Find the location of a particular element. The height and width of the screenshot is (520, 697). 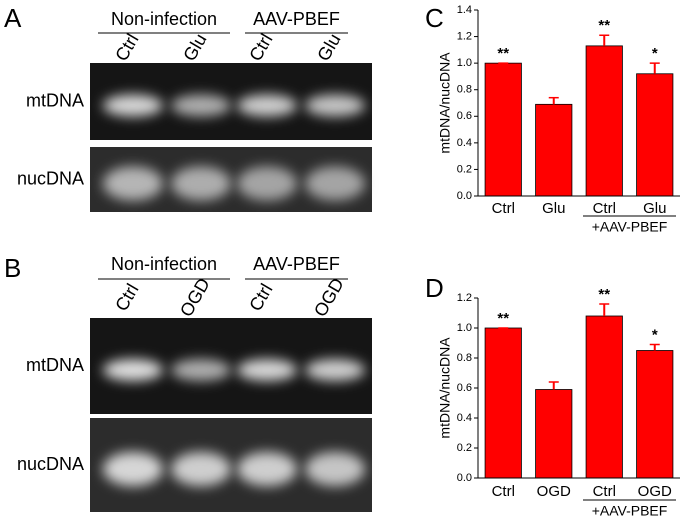

y-tick-label: 1.4 is located at coordinates (464, 10).